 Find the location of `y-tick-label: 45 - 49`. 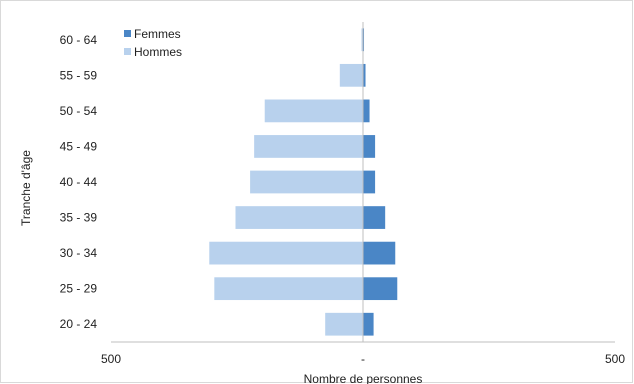

y-tick-label: 45 - 49 is located at coordinates (79, 146).